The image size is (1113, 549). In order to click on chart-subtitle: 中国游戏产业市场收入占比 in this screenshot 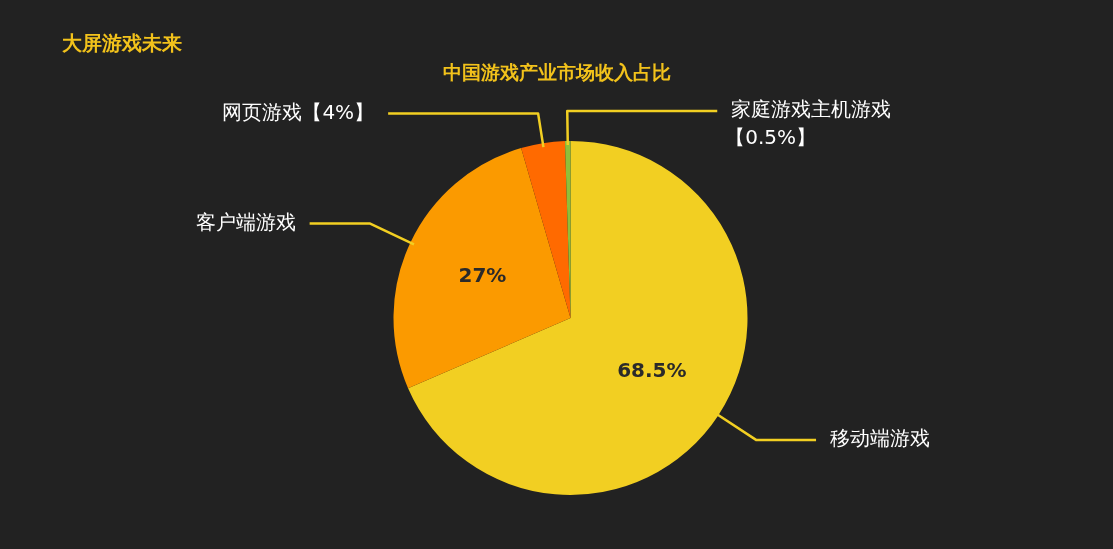, I will do `click(556, 72)`.